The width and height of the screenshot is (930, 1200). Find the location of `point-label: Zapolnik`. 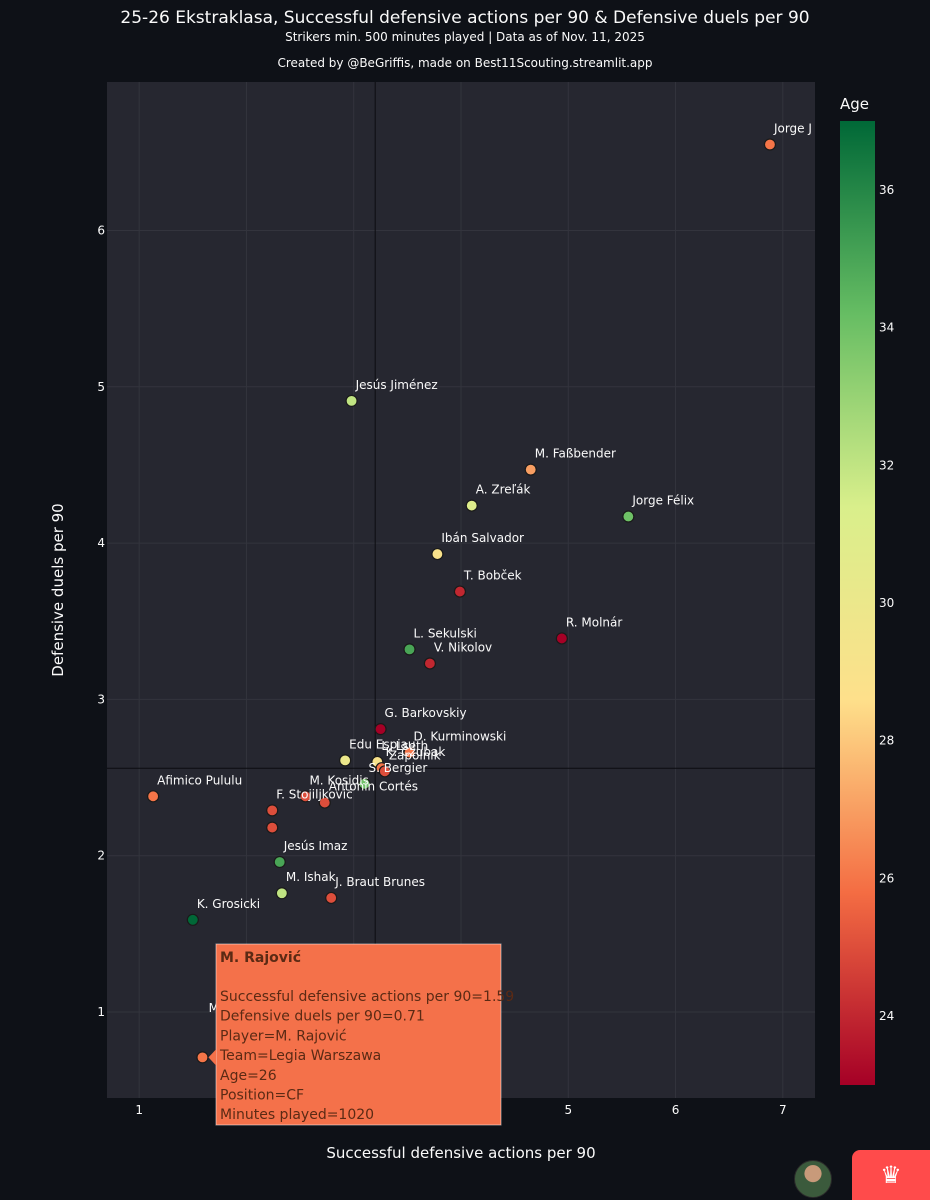

point-label: Zapolnik is located at coordinates (415, 755).